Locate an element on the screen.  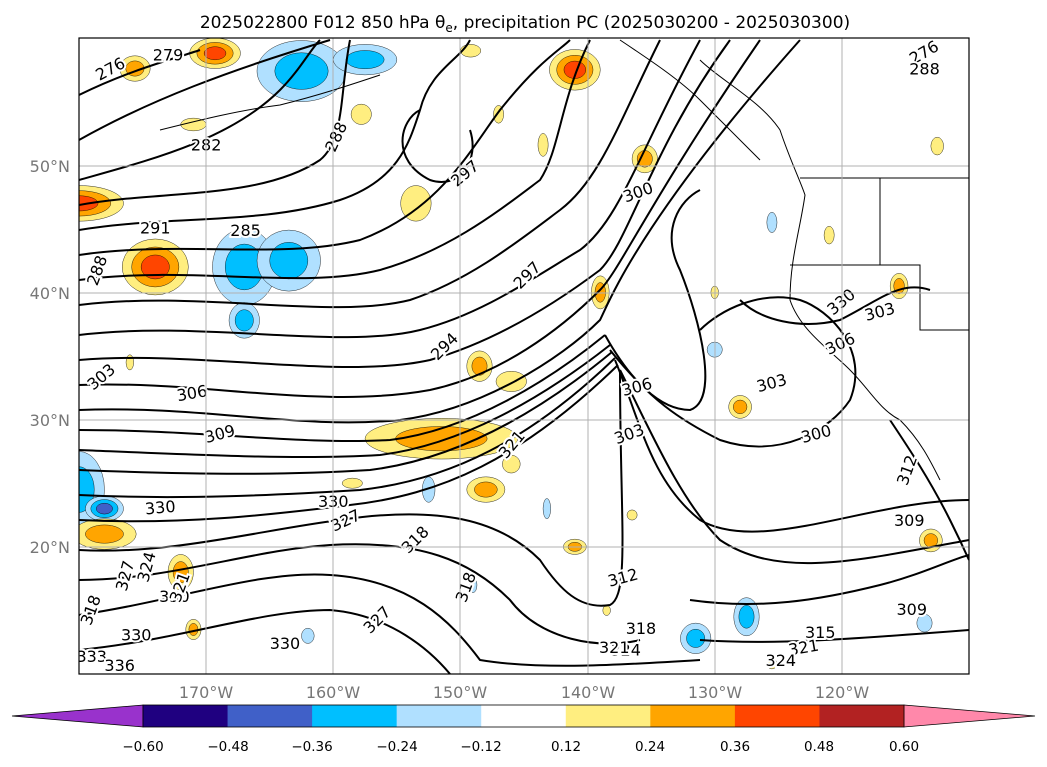
colorbar-tick-label: 0.12 is located at coordinates (566, 747).